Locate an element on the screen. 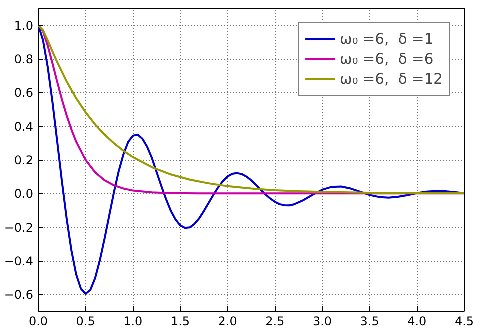  y-tick-label: 1.0 is located at coordinates (24, 25).